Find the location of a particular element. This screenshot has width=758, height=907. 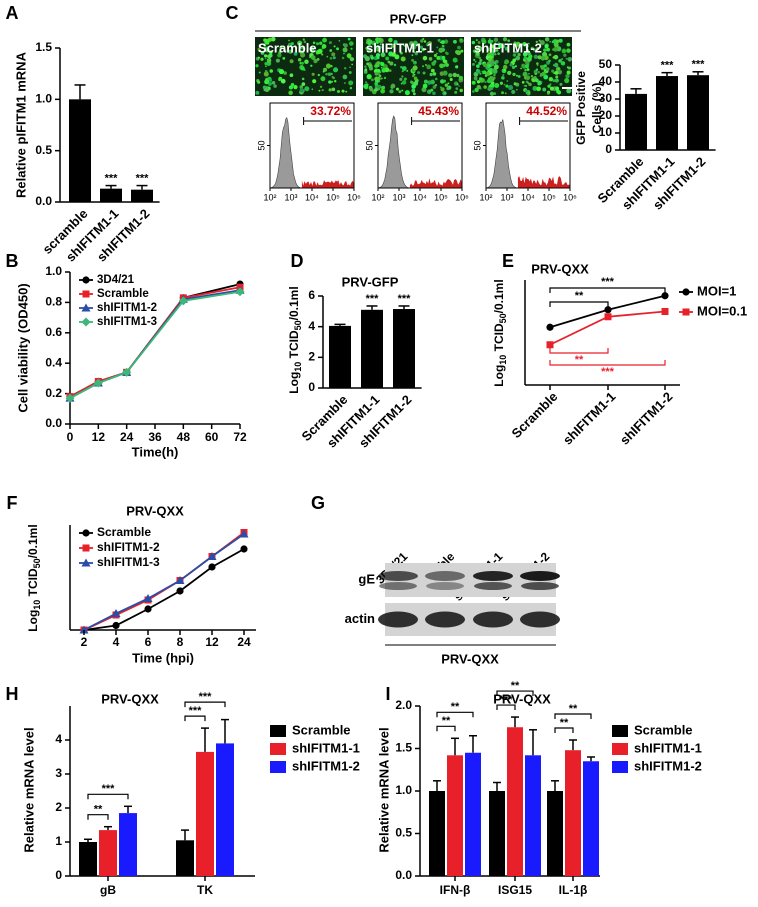

x-tick-label: shIFITM1-2 is located at coordinates (646, 418).